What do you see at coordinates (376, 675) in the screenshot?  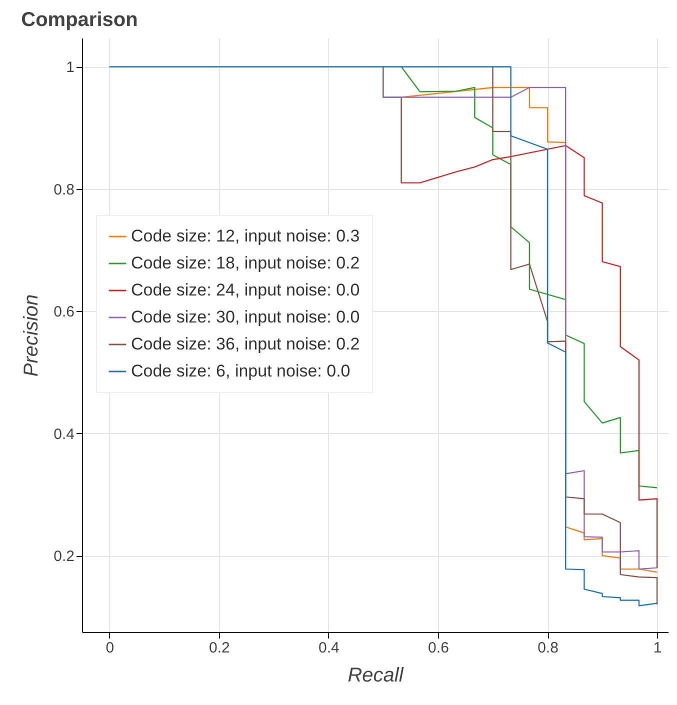 I see `x-axis-title: Recall` at bounding box center [376, 675].